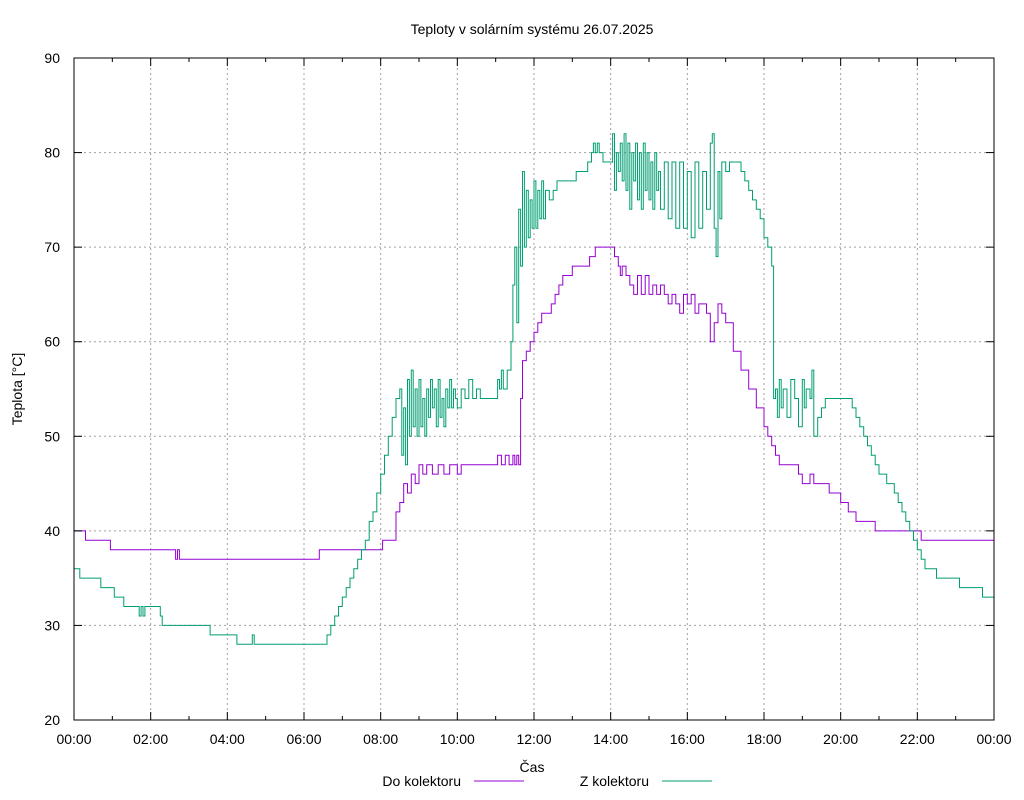 The image size is (1024, 800). What do you see at coordinates (380, 739) in the screenshot?
I see `x-tick-label: 08:00` at bounding box center [380, 739].